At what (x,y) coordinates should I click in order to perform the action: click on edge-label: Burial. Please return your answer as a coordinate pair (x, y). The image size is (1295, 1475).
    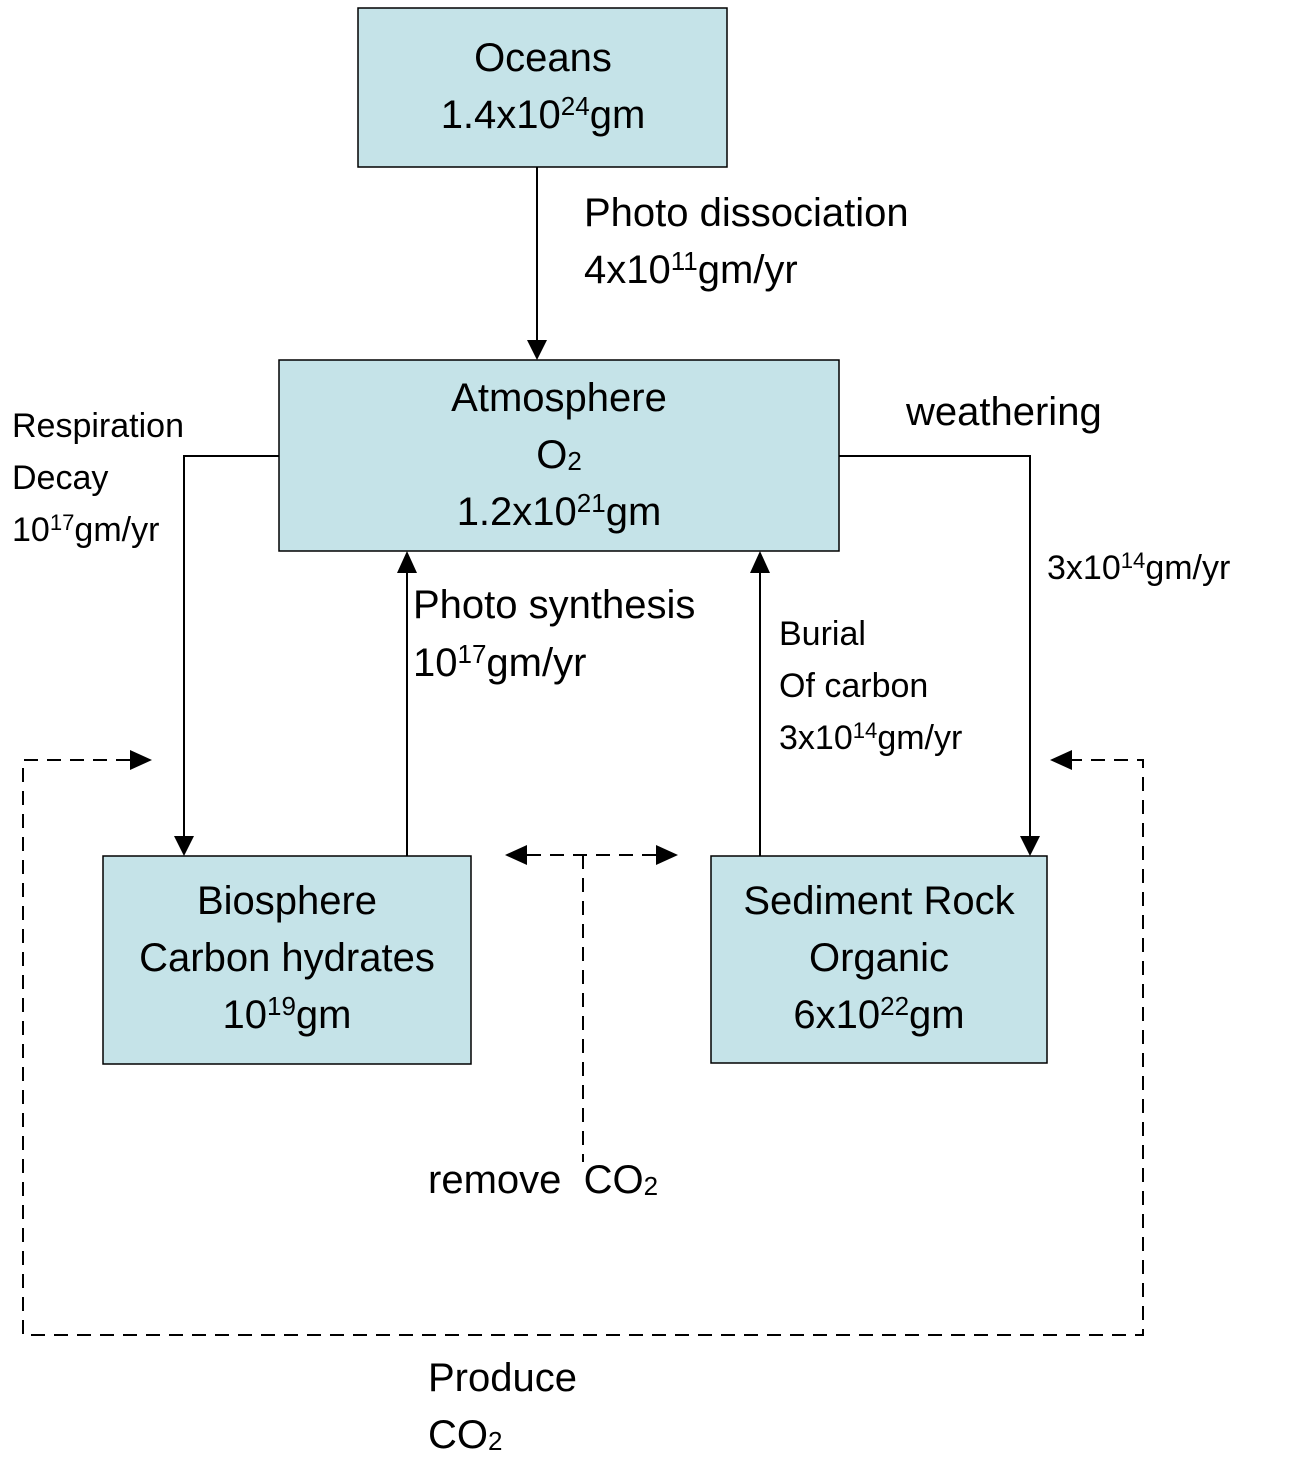
    Looking at the image, I should click on (822, 634).